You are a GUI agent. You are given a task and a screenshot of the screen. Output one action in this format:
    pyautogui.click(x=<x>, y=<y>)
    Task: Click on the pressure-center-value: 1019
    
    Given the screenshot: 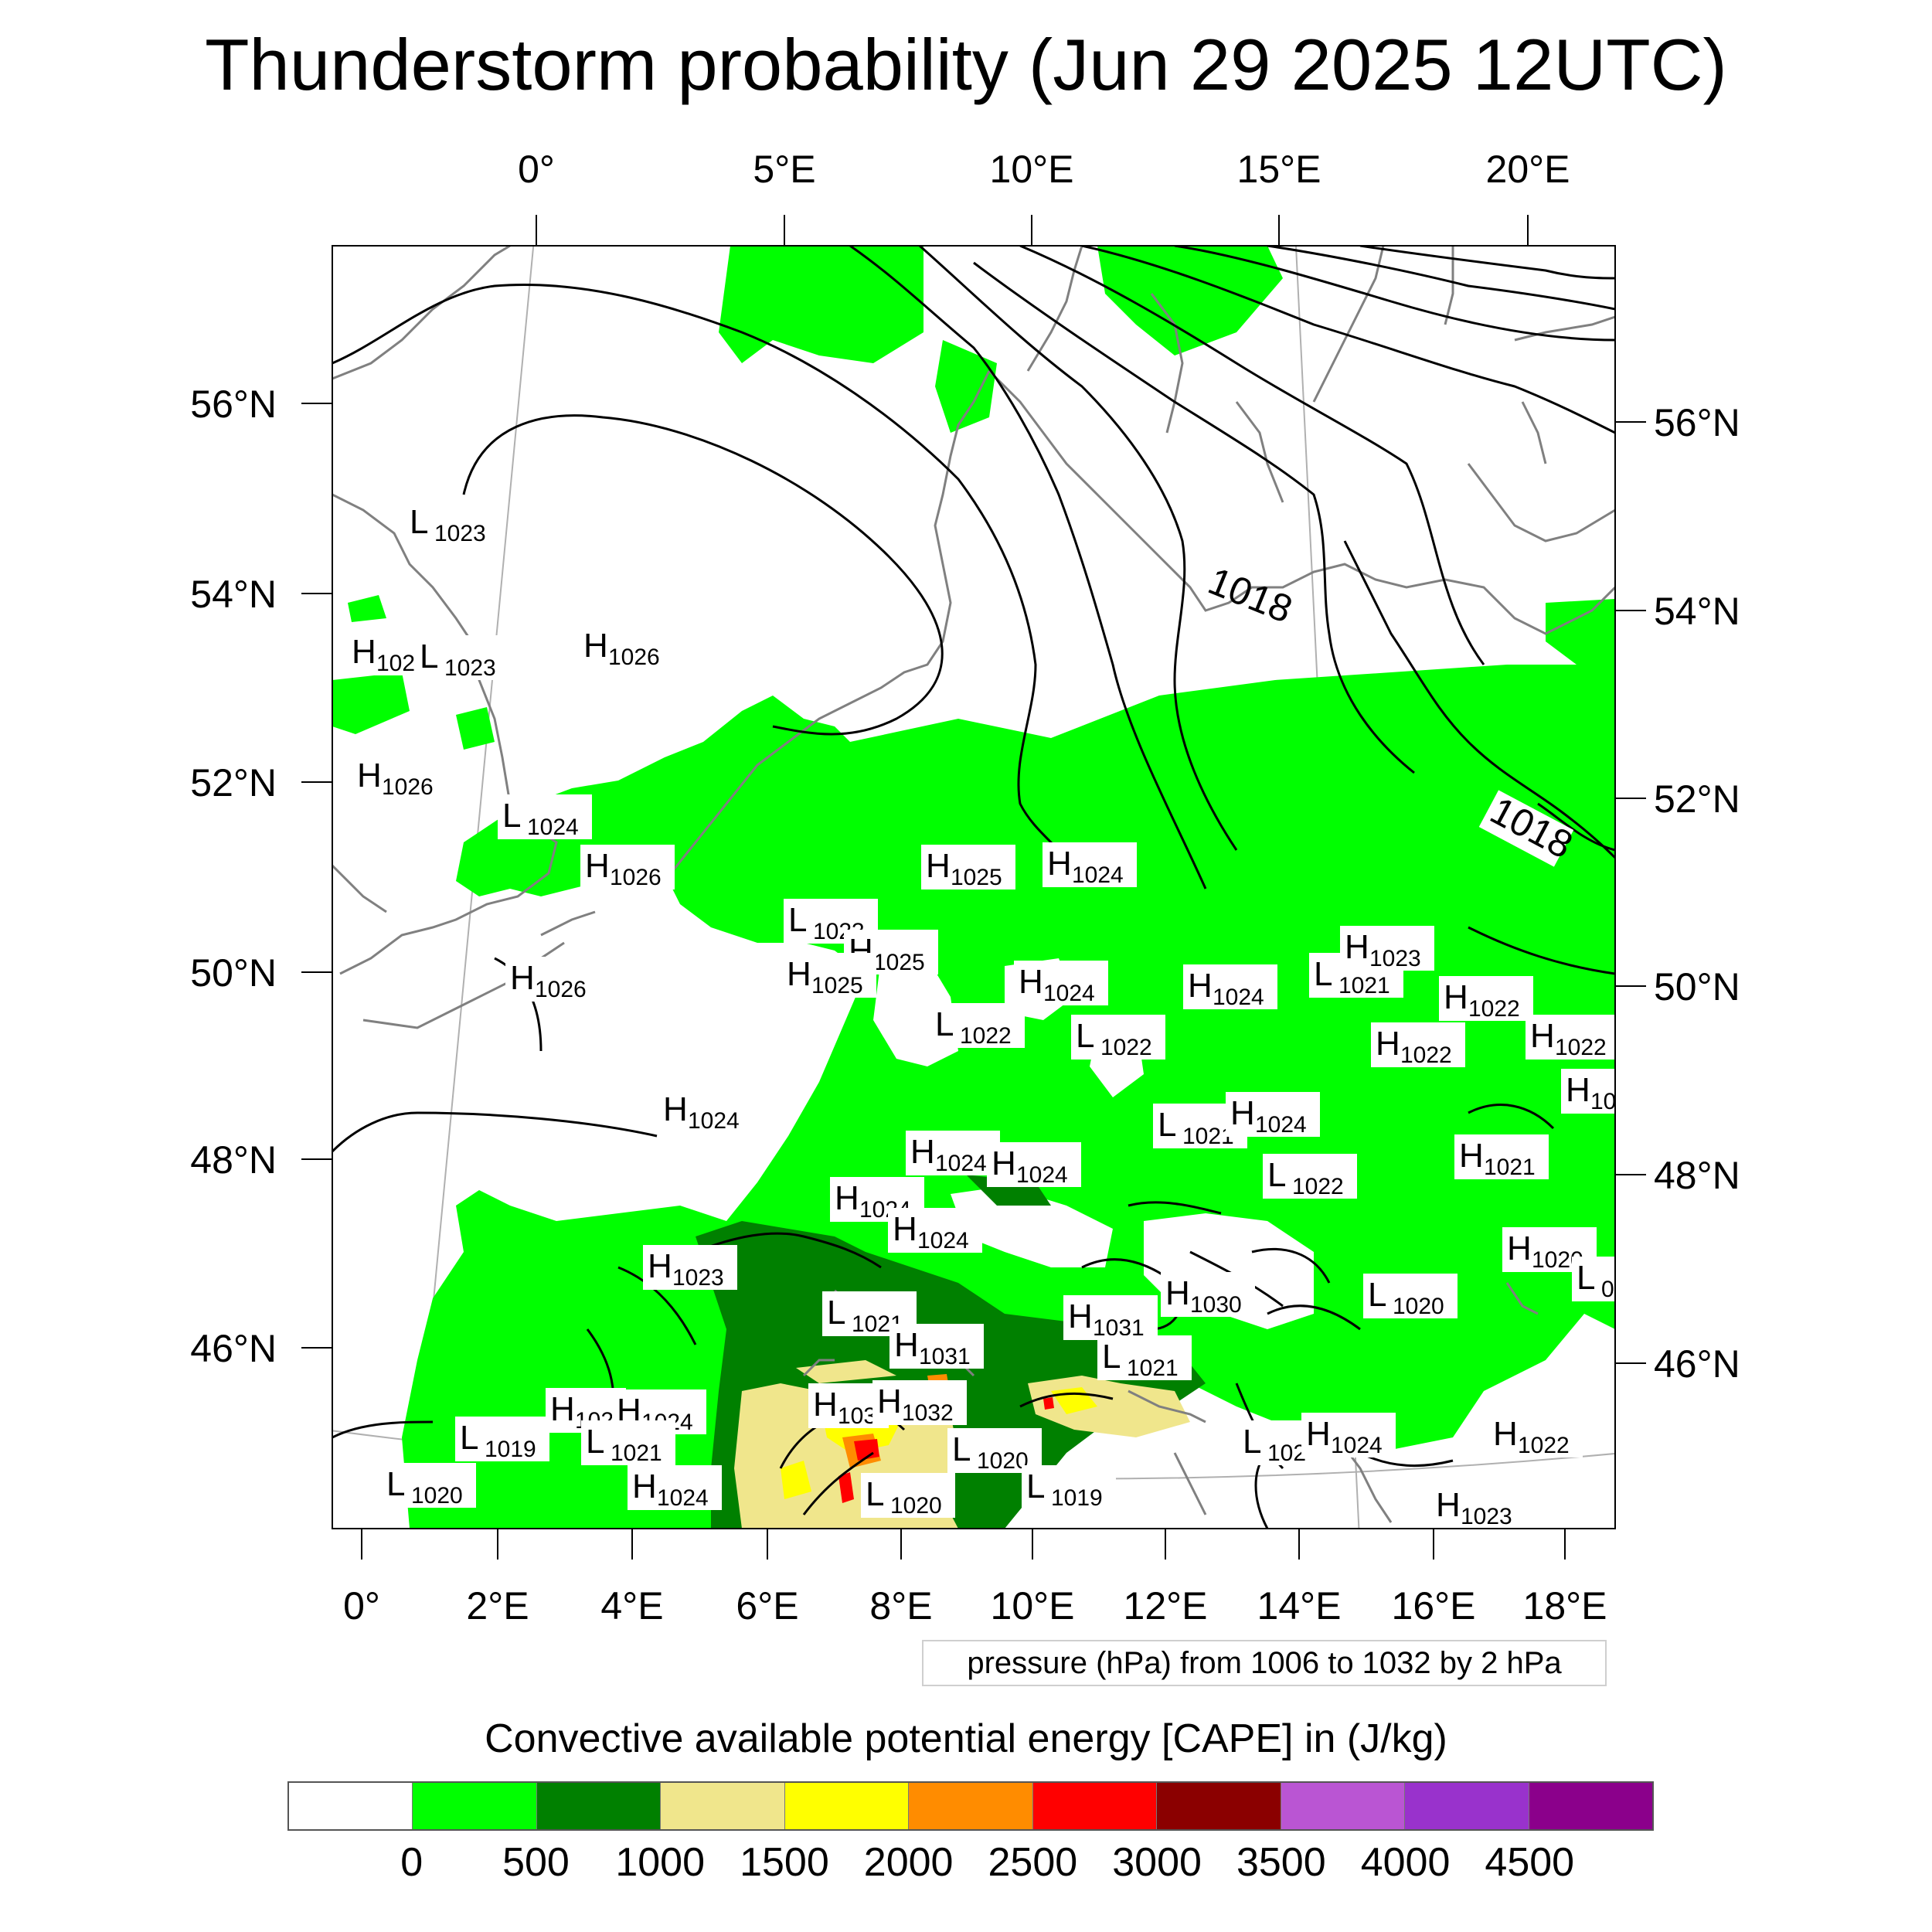 What is the action you would take?
    pyautogui.click(x=1077, y=1498)
    